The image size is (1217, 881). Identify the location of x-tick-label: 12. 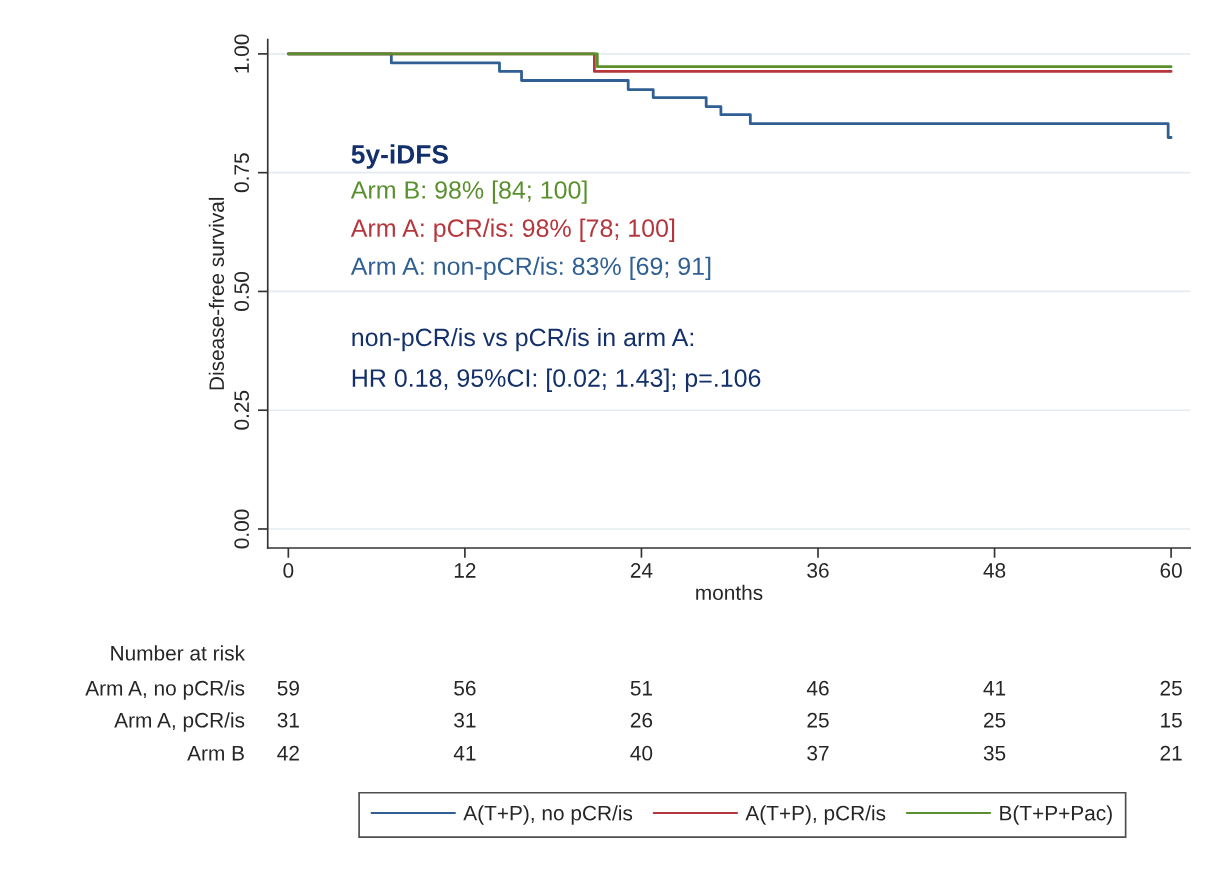
(465, 570).